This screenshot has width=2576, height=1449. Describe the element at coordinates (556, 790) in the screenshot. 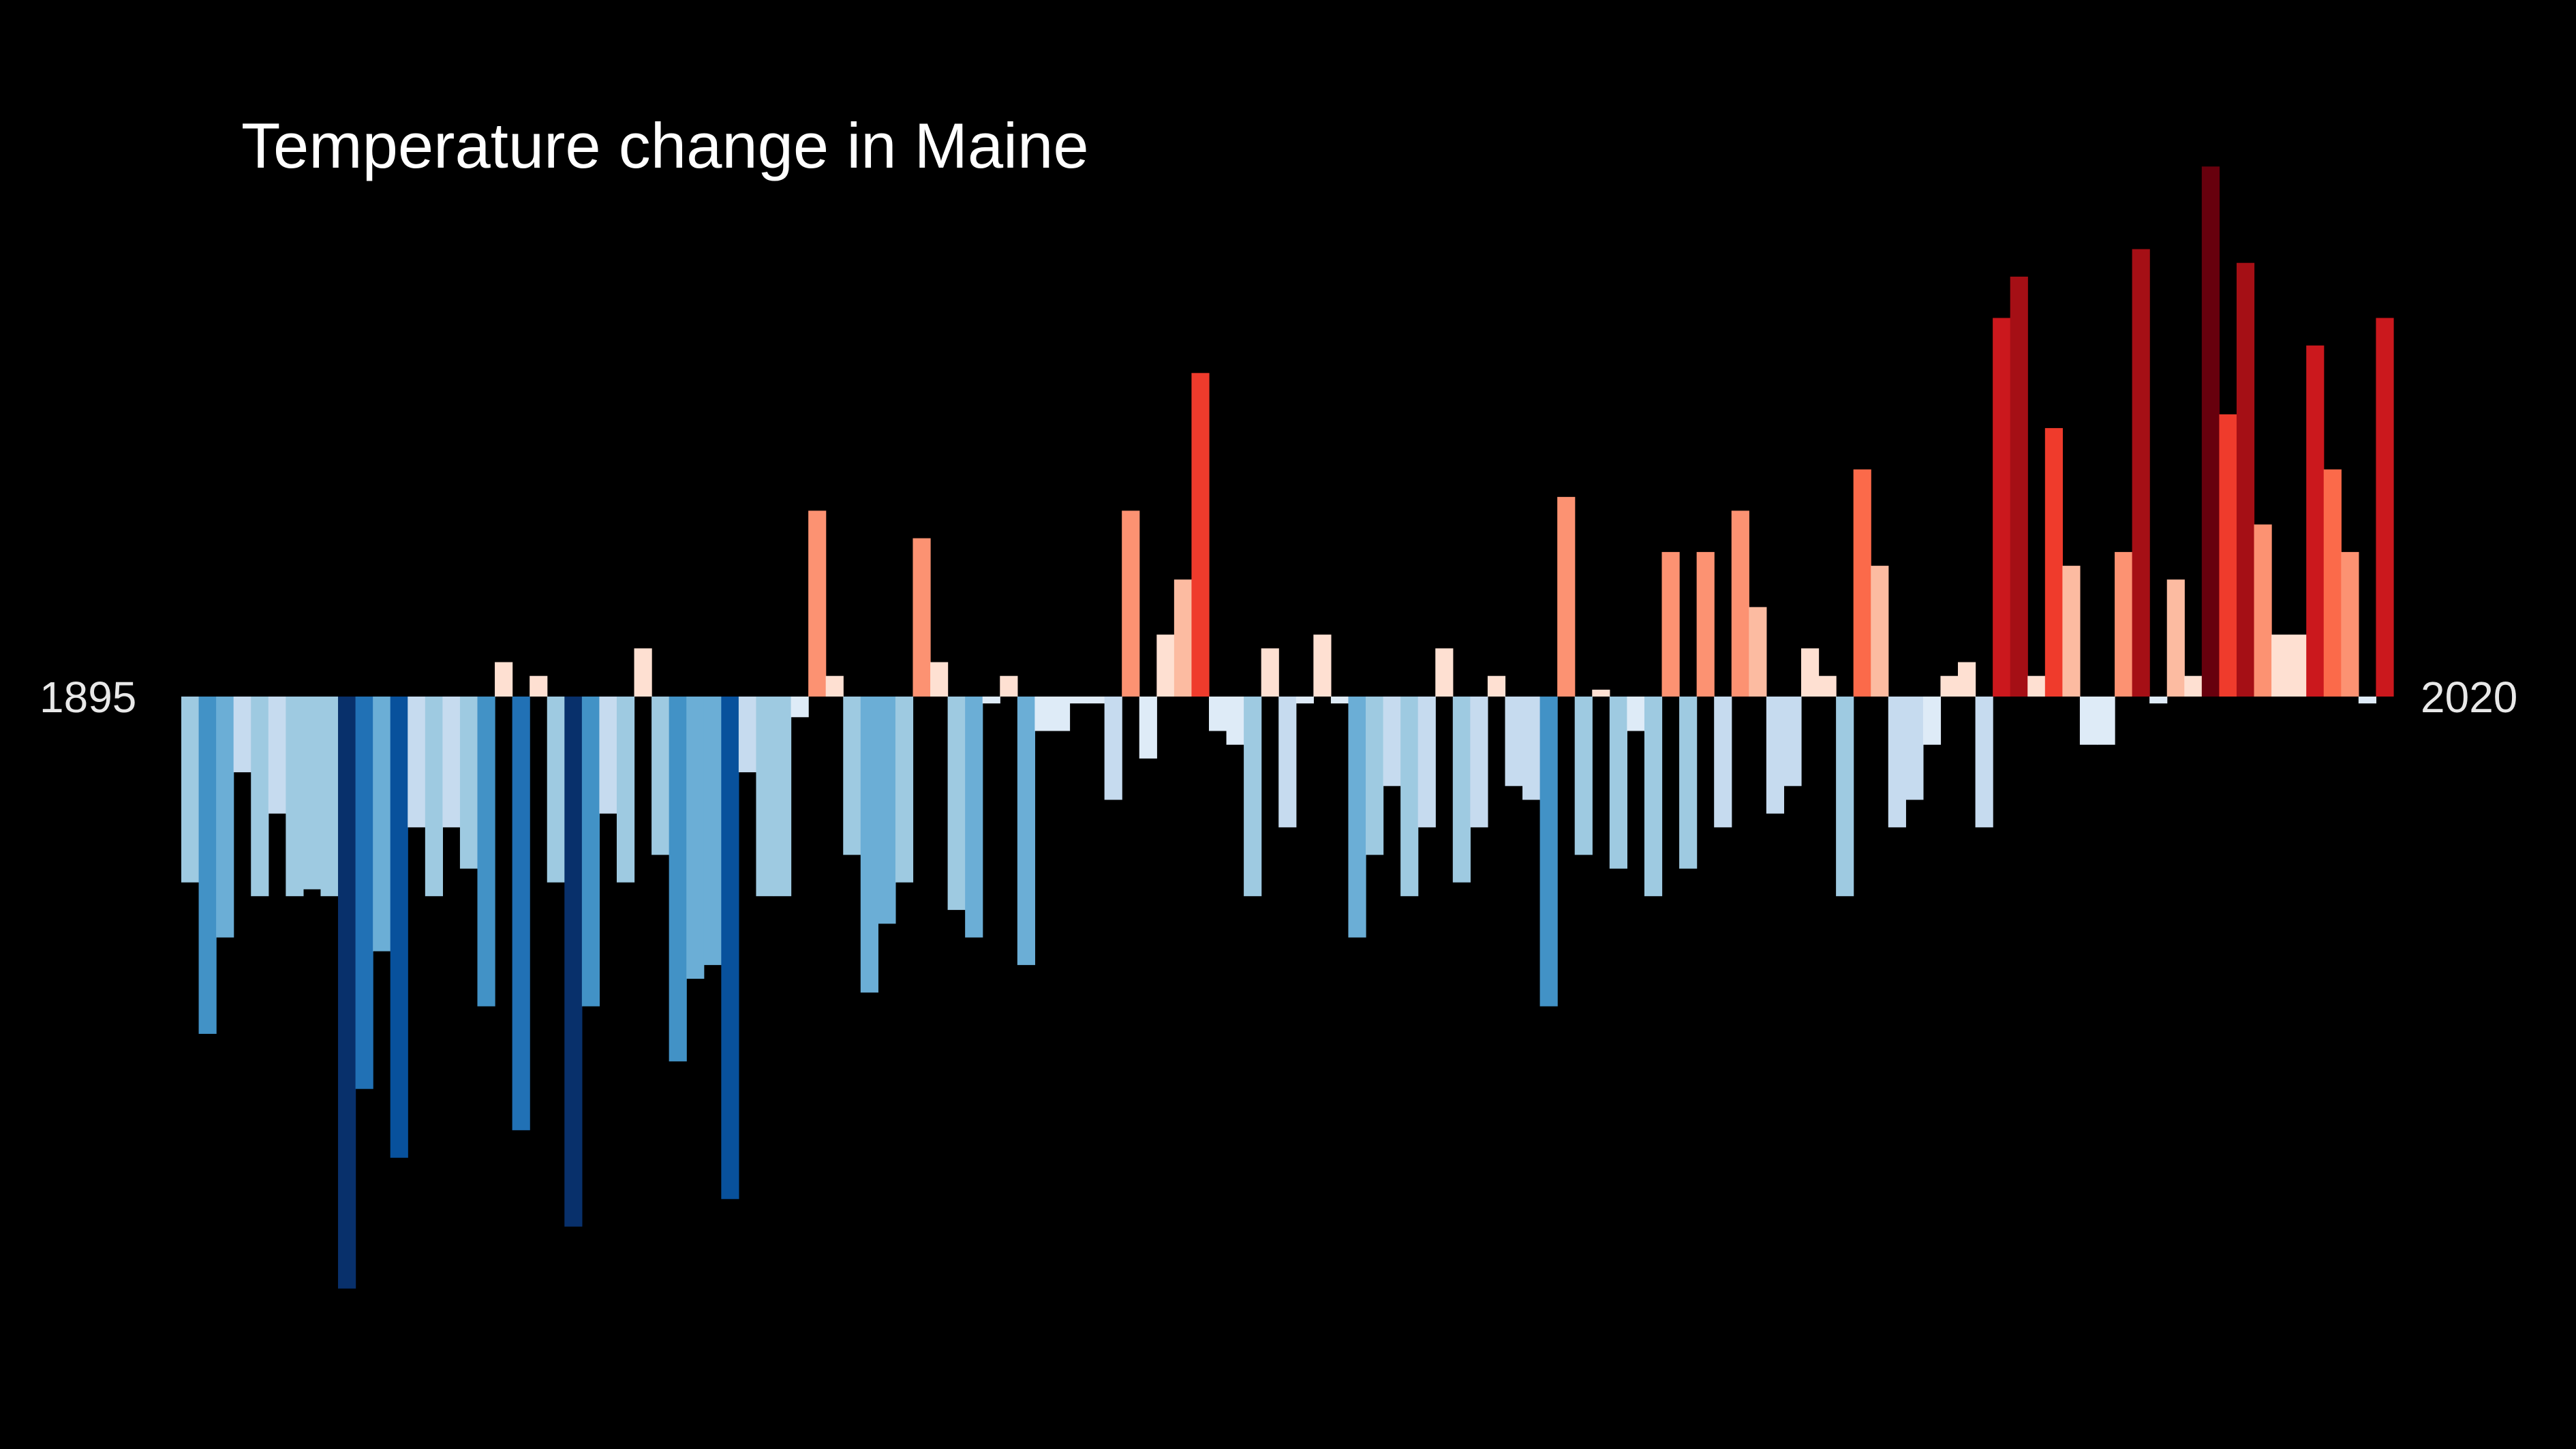

I see `bar-1916` at that location.